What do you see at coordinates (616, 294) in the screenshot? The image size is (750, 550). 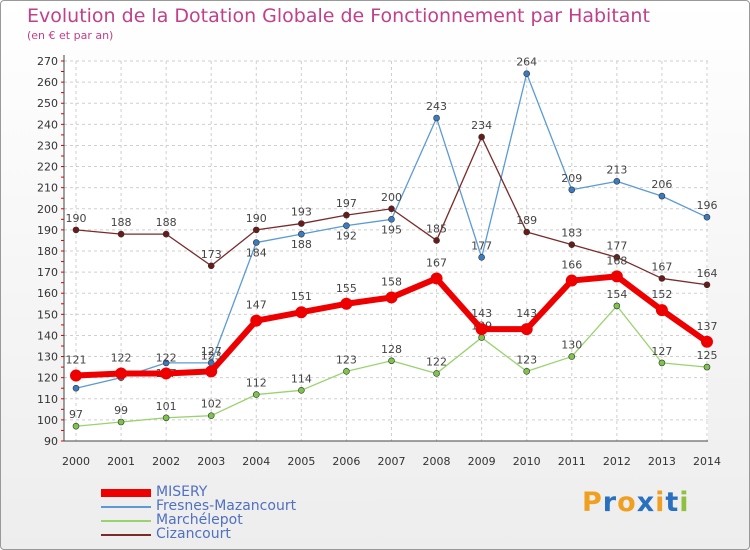 I see `data-label: 154` at bounding box center [616, 294].